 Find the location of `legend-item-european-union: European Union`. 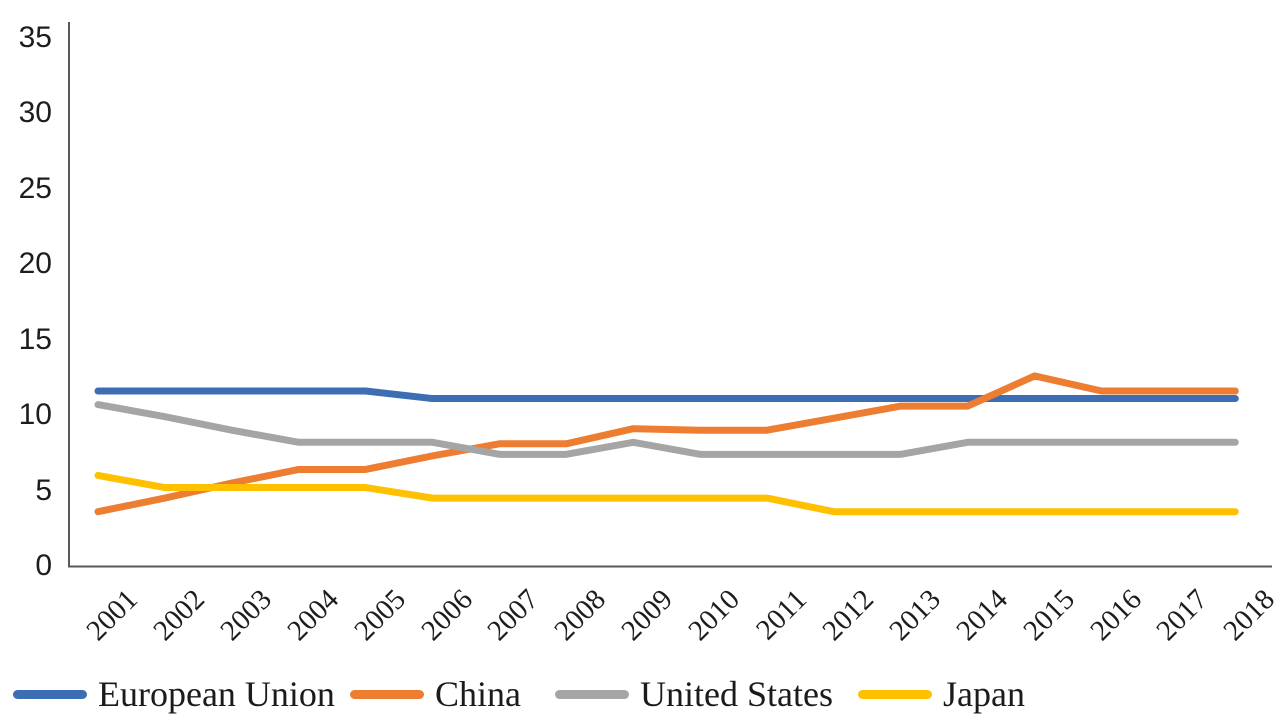

legend-item-european-union: European Union is located at coordinates (174, 694).